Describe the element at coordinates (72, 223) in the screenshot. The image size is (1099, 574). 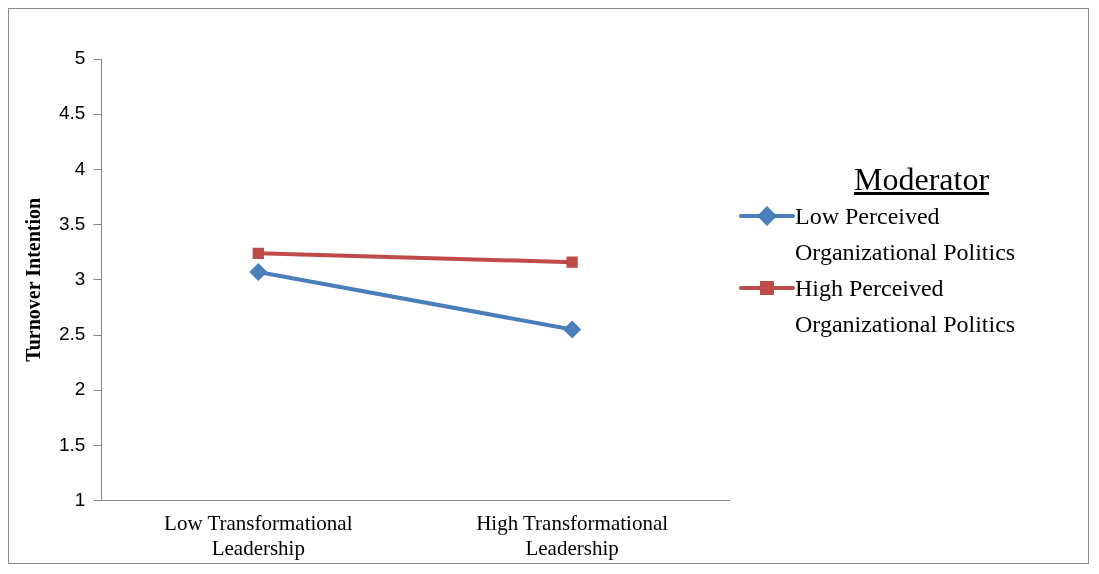
I see `y-tick-label: 3.5` at that location.